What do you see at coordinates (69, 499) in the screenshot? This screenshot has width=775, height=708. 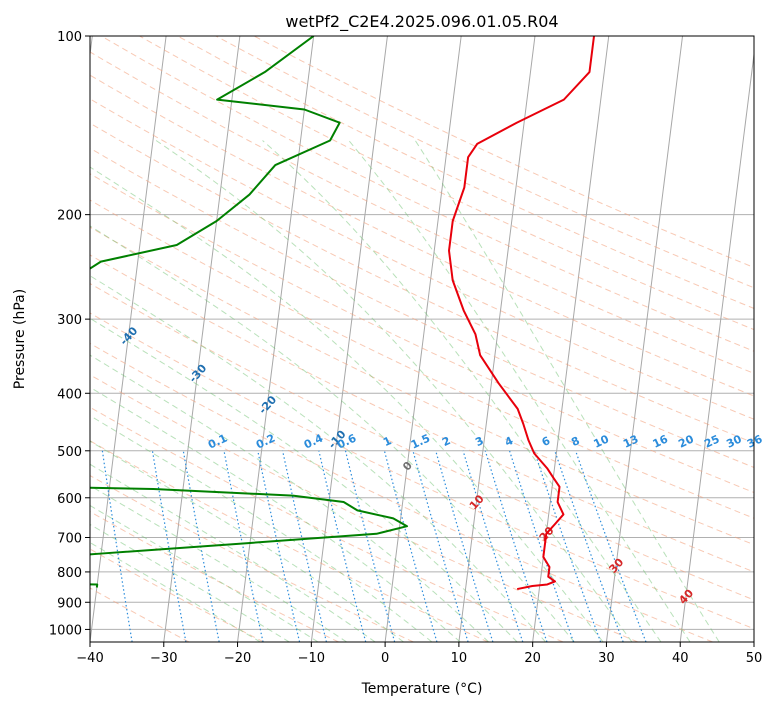 I see `y-tick-label: 600` at bounding box center [69, 499].